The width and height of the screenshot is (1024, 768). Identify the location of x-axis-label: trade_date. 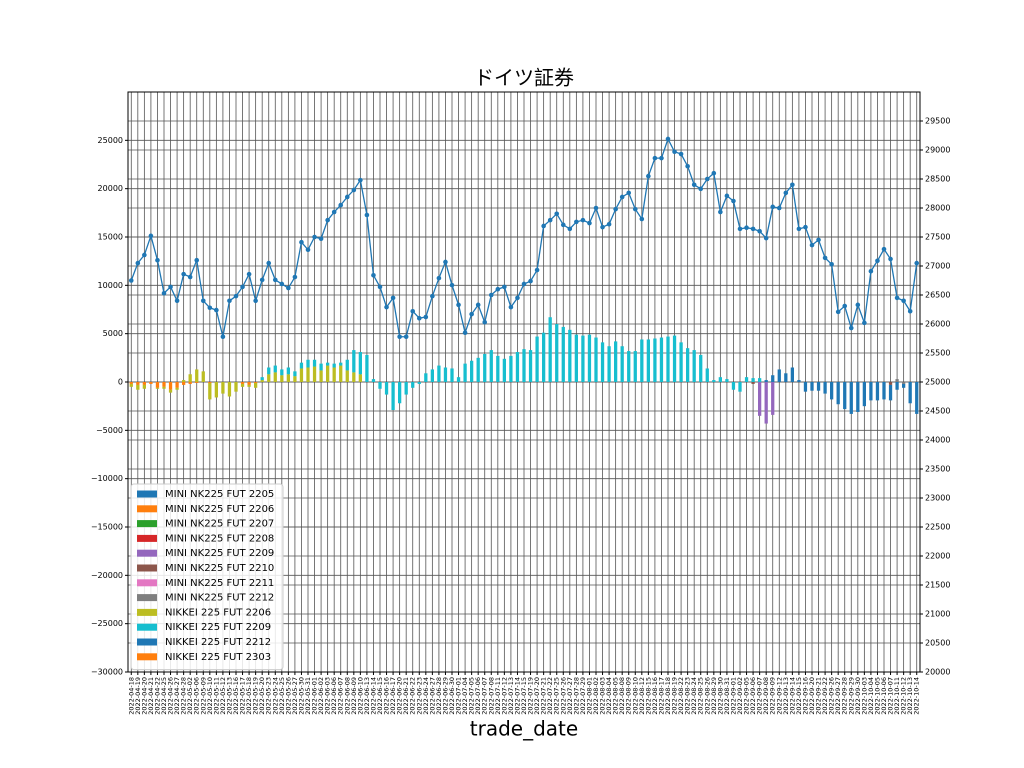
(524, 729).